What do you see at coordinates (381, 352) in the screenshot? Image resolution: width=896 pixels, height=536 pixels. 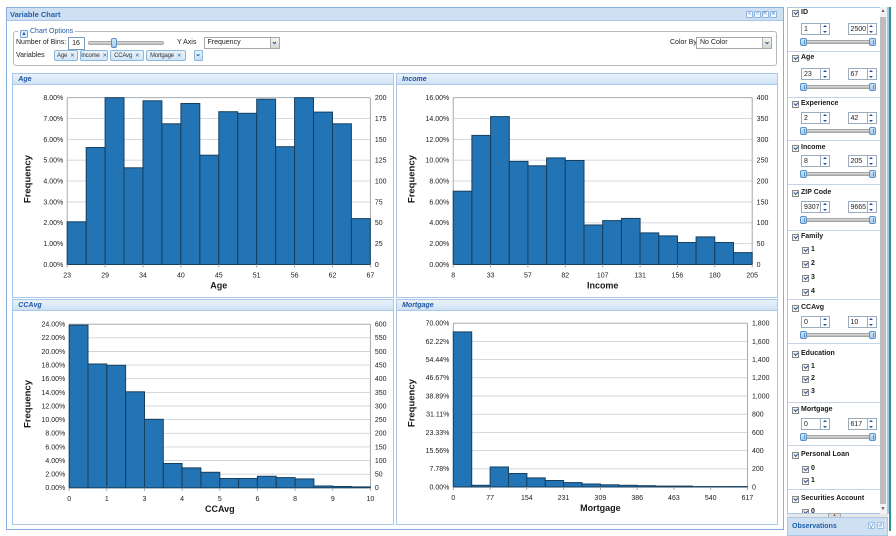 I see `svg-text: 500` at bounding box center [381, 352].